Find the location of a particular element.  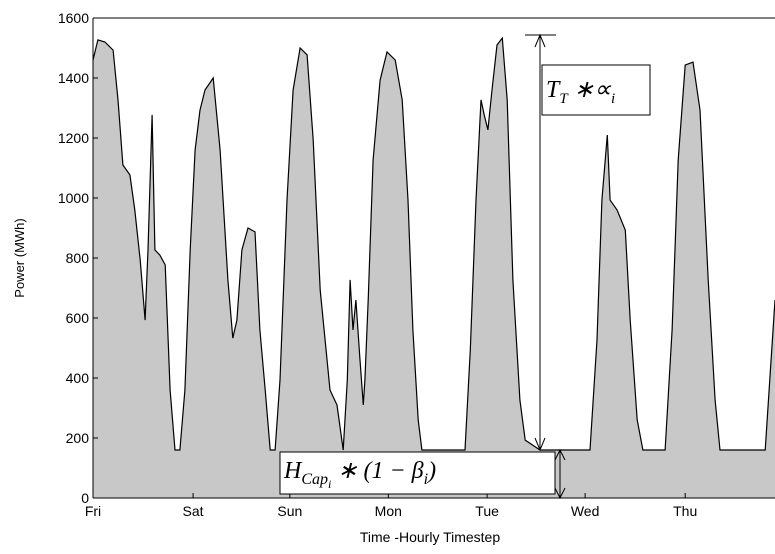

x-axis-title: Time -Hourly Timestep is located at coordinates (430, 537).